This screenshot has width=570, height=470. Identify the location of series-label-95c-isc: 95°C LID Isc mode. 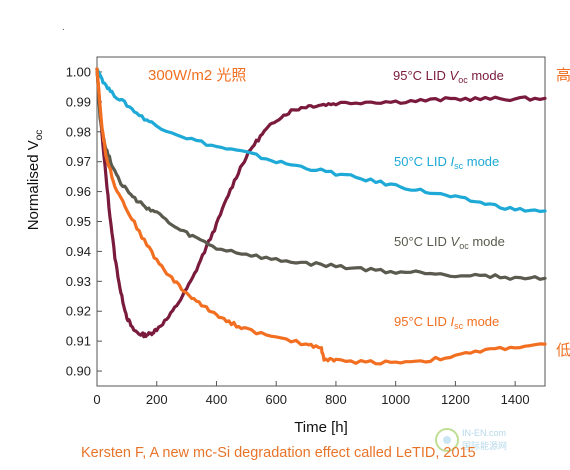
(446, 322).